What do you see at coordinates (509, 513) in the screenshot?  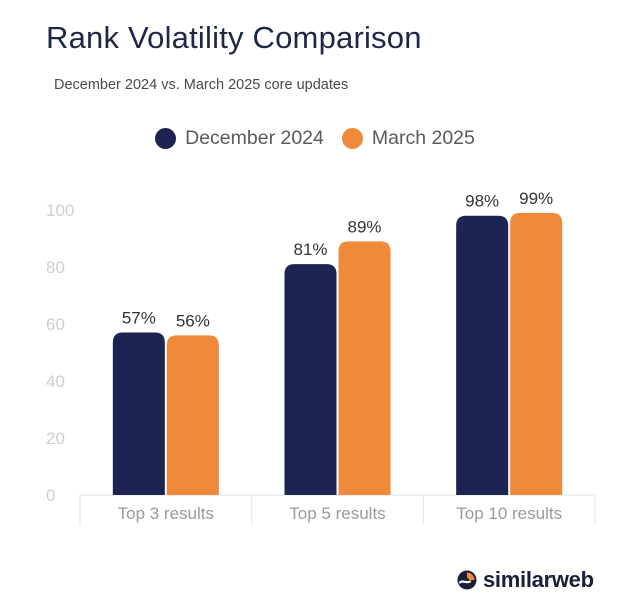 I see `x-tick-label: Top 10 results` at bounding box center [509, 513].